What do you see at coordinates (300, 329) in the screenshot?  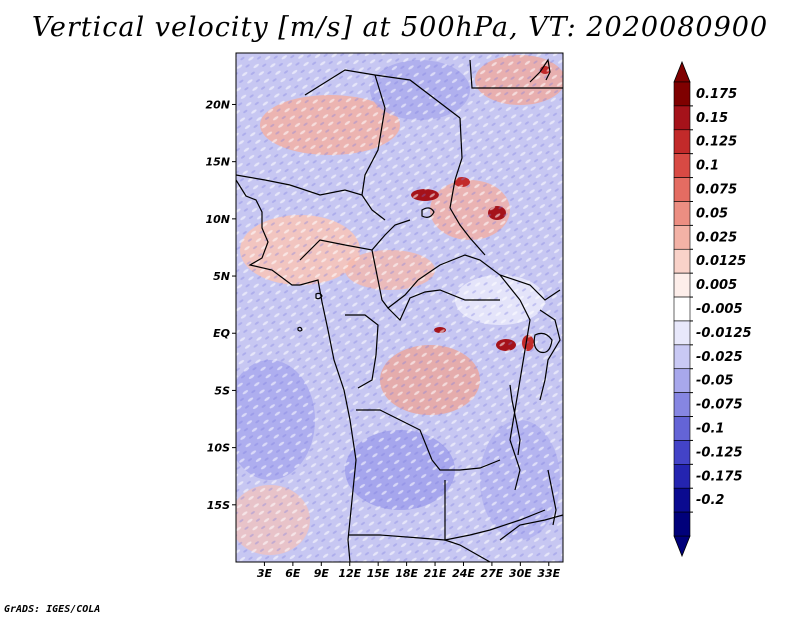 I see `island-sao-tome` at bounding box center [300, 329].